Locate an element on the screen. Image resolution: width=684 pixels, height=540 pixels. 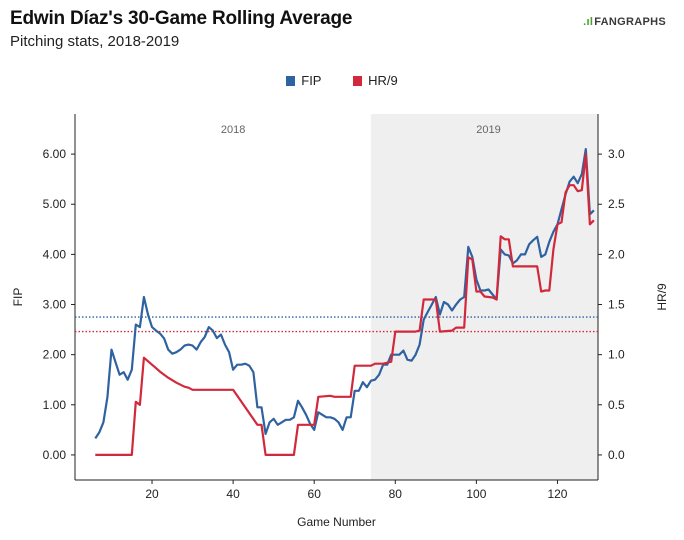
legend-item-hr9: HR/9 is located at coordinates (375, 80).